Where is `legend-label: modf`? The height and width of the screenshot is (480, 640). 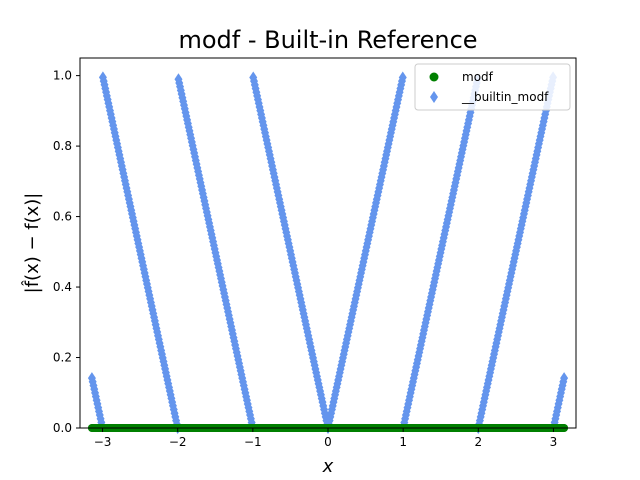
legend-label: modf is located at coordinates (478, 77).